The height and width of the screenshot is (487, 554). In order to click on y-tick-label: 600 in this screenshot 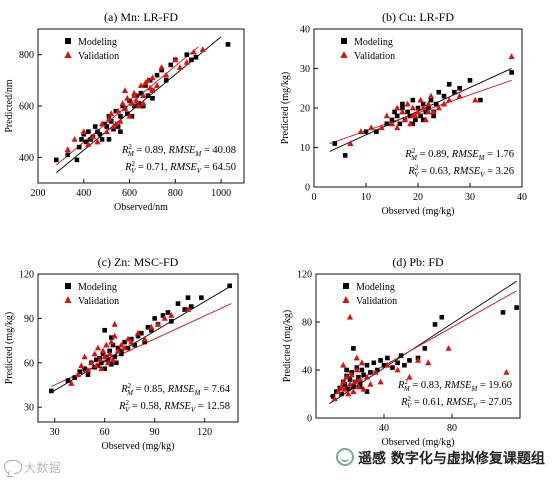, I will do `click(26, 107)`.